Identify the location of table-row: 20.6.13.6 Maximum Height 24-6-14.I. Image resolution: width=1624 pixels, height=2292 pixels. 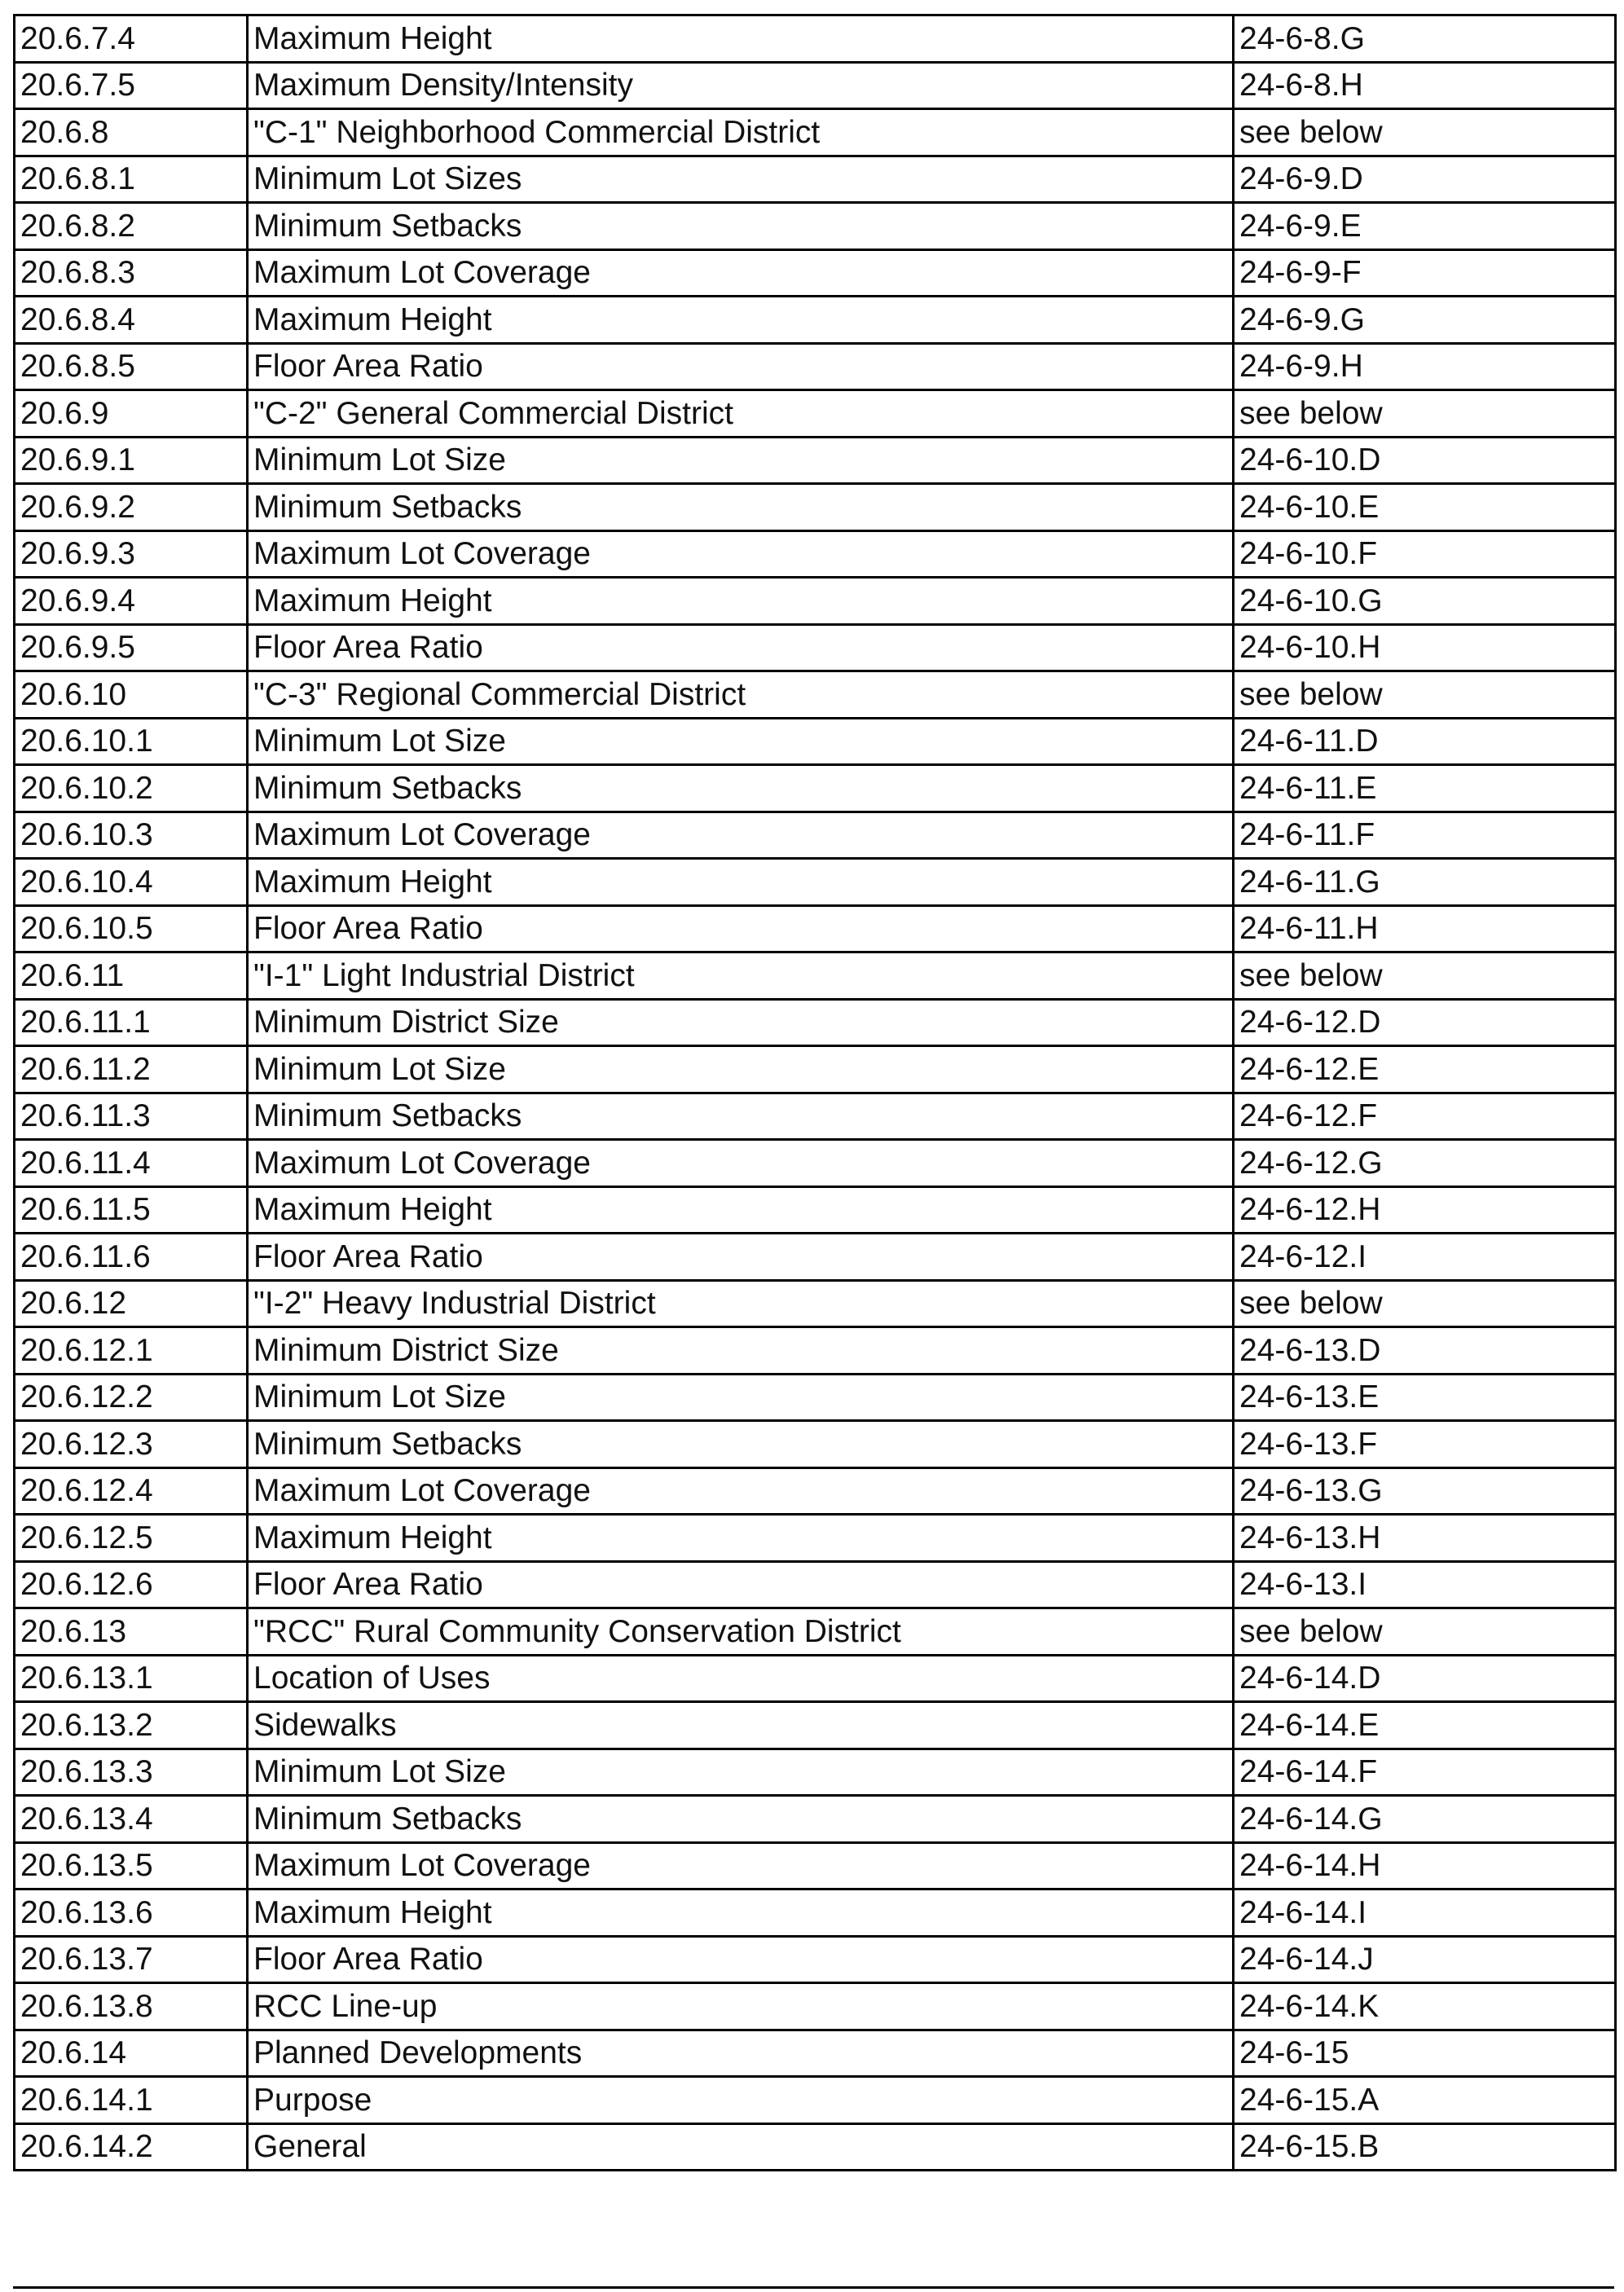
(815, 1913).